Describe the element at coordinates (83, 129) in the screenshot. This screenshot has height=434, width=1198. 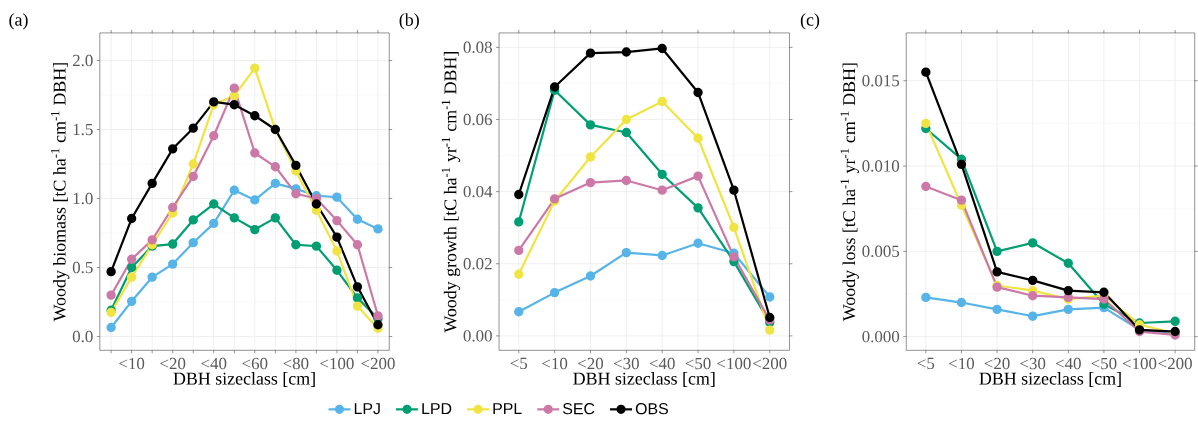
I see `y-tick-label: 1.5` at that location.